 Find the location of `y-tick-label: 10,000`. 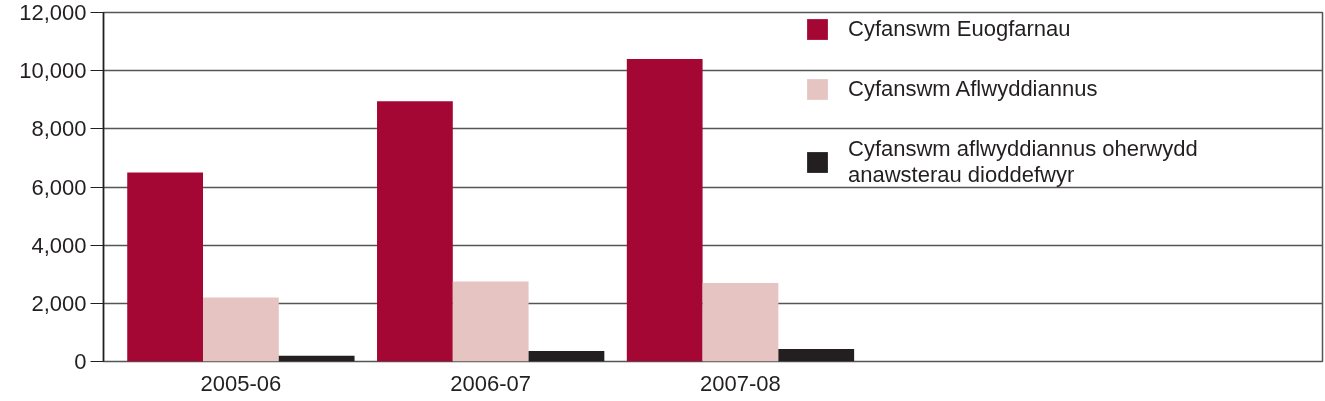

y-tick-label: 10,000 is located at coordinates (53, 71).